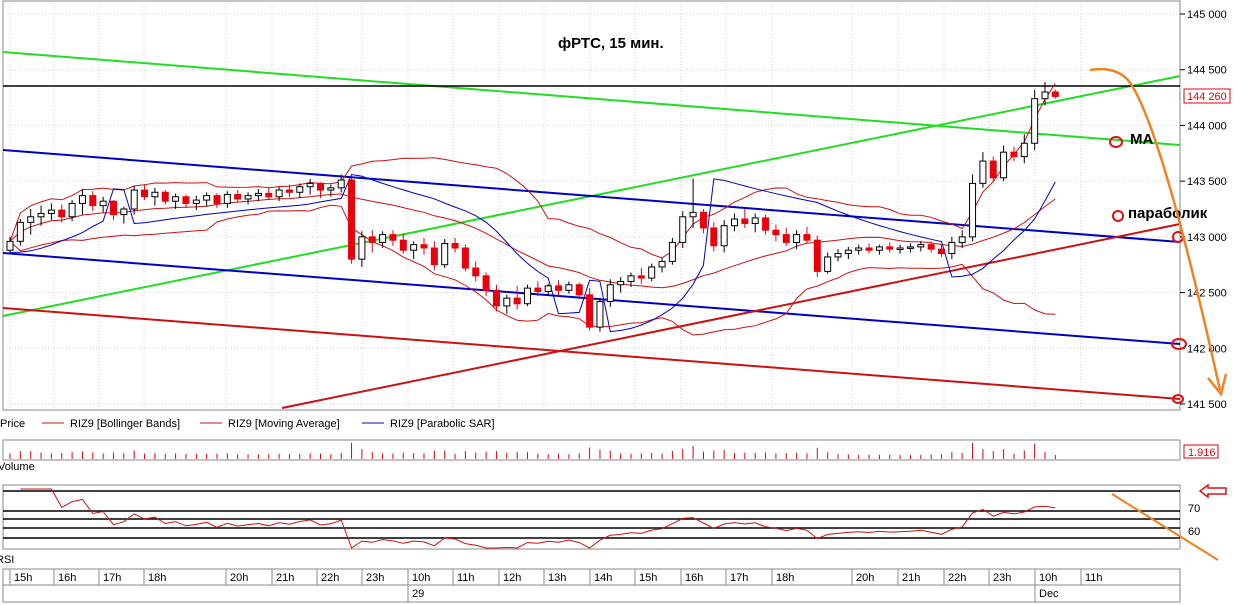 This screenshot has width=1234, height=605. I want to click on time-label: 12h, so click(512, 578).